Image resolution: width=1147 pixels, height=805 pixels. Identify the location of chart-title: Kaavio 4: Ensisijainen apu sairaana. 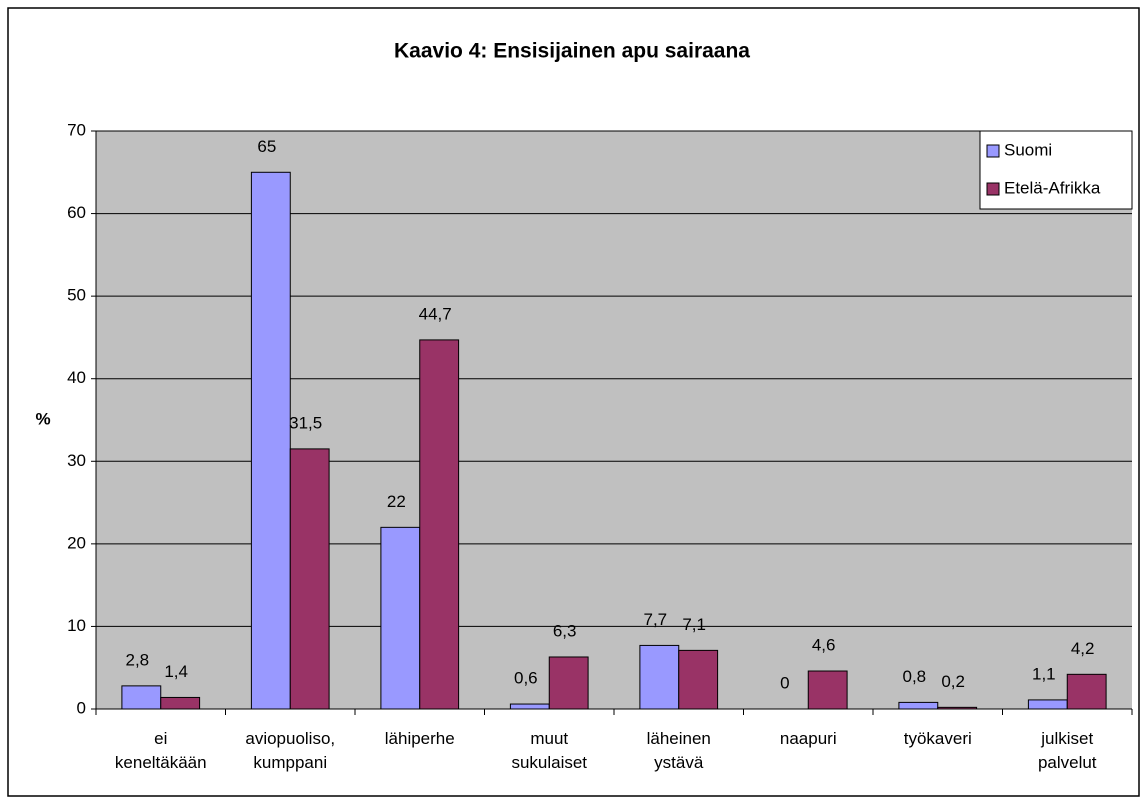
(572, 51).